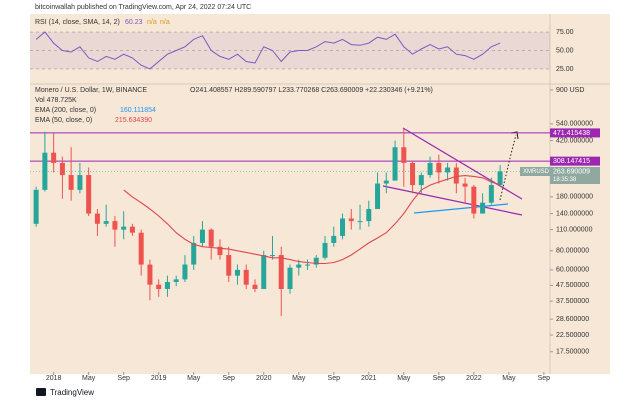  Describe the element at coordinates (571, 161) in the screenshot. I see `level-label: 308.147415` at that location.